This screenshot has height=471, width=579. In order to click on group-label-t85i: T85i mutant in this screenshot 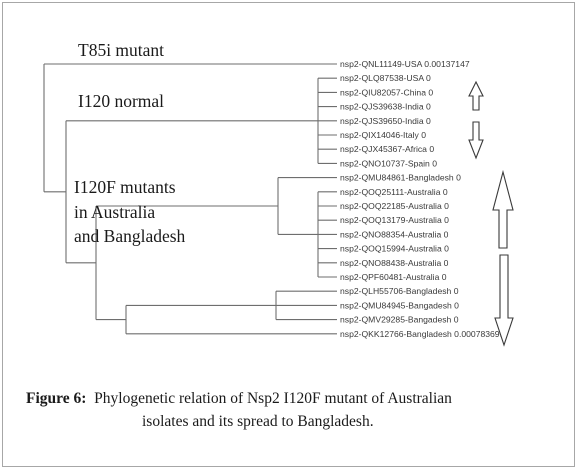, I will do `click(121, 50)`.